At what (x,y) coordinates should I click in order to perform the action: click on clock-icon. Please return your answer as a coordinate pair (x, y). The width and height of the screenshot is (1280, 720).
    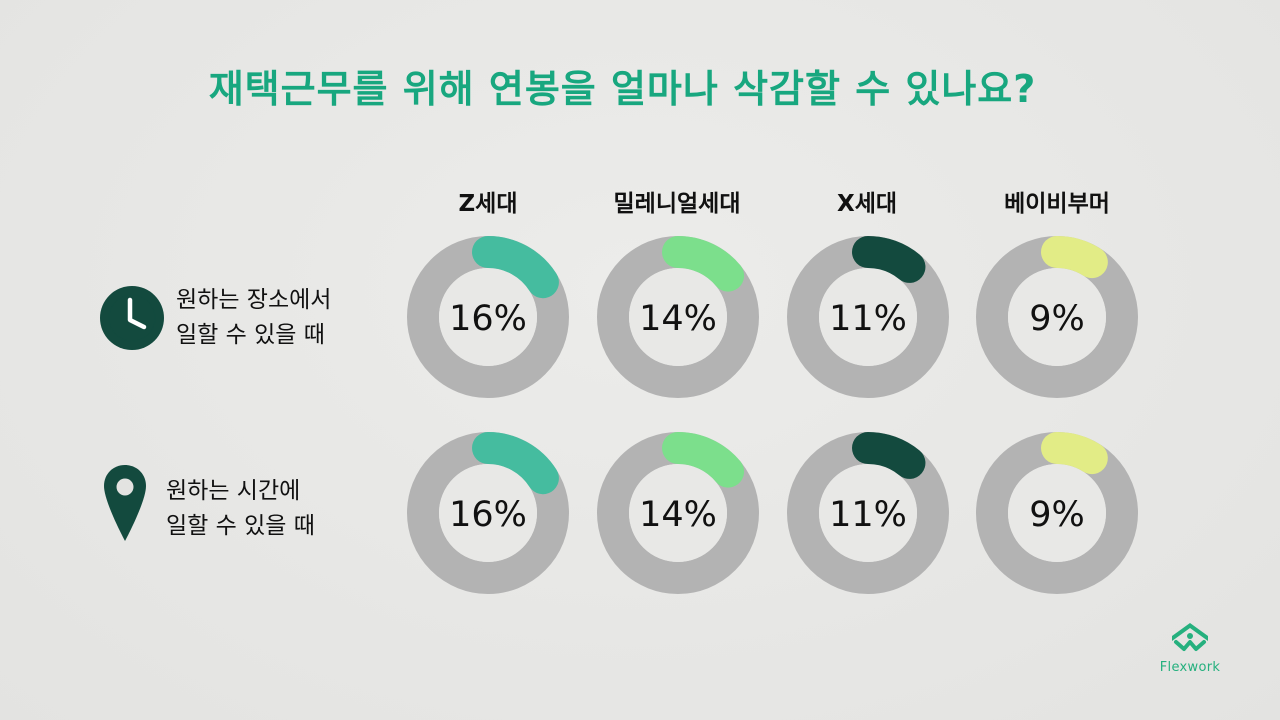
    Looking at the image, I should click on (132, 320).